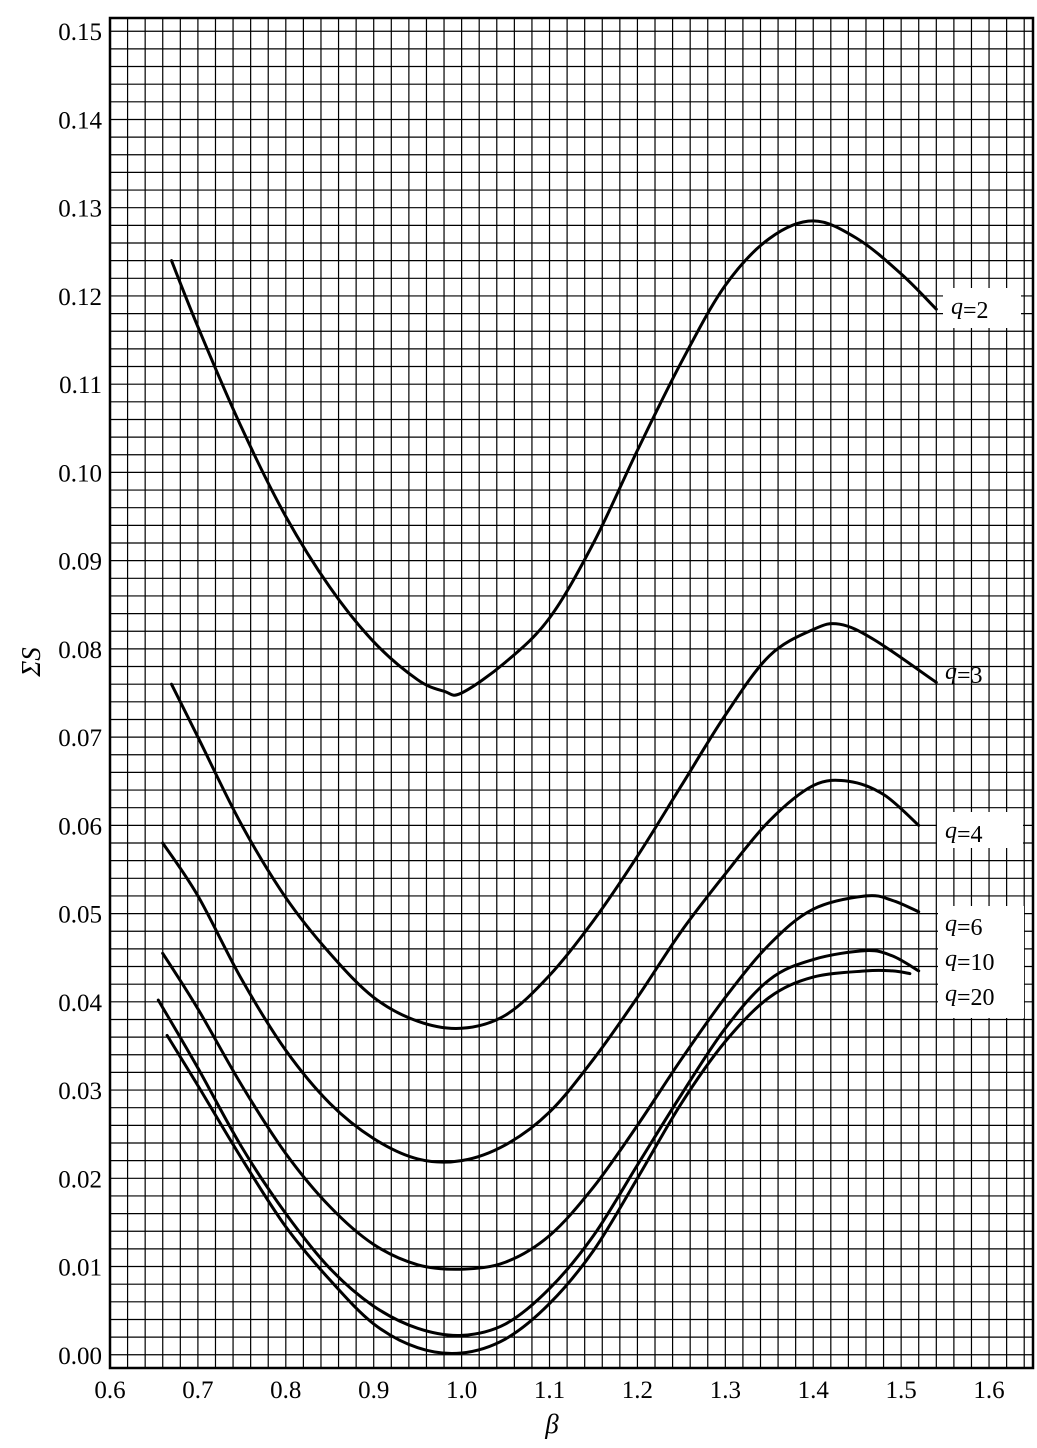 Image resolution: width=1037 pixels, height=1448 pixels. What do you see at coordinates (901, 1390) in the screenshot?
I see `x-tick-label: 1.5` at bounding box center [901, 1390].